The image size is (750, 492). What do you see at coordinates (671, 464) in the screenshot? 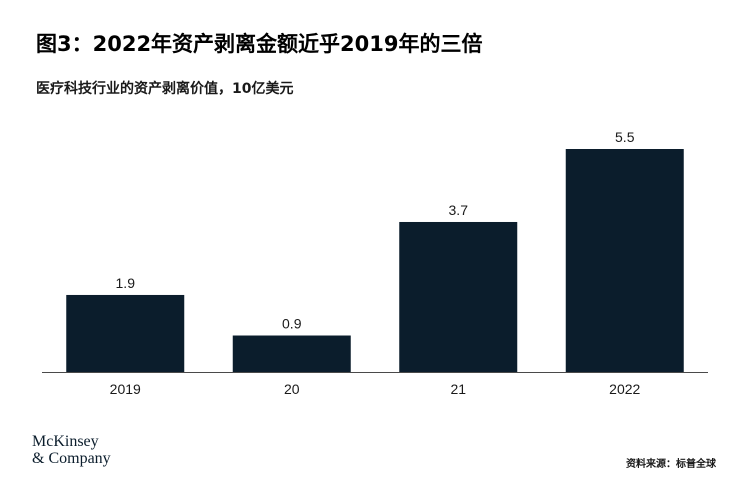
I see `source-note: 资料来源：标普全球` at bounding box center [671, 464].